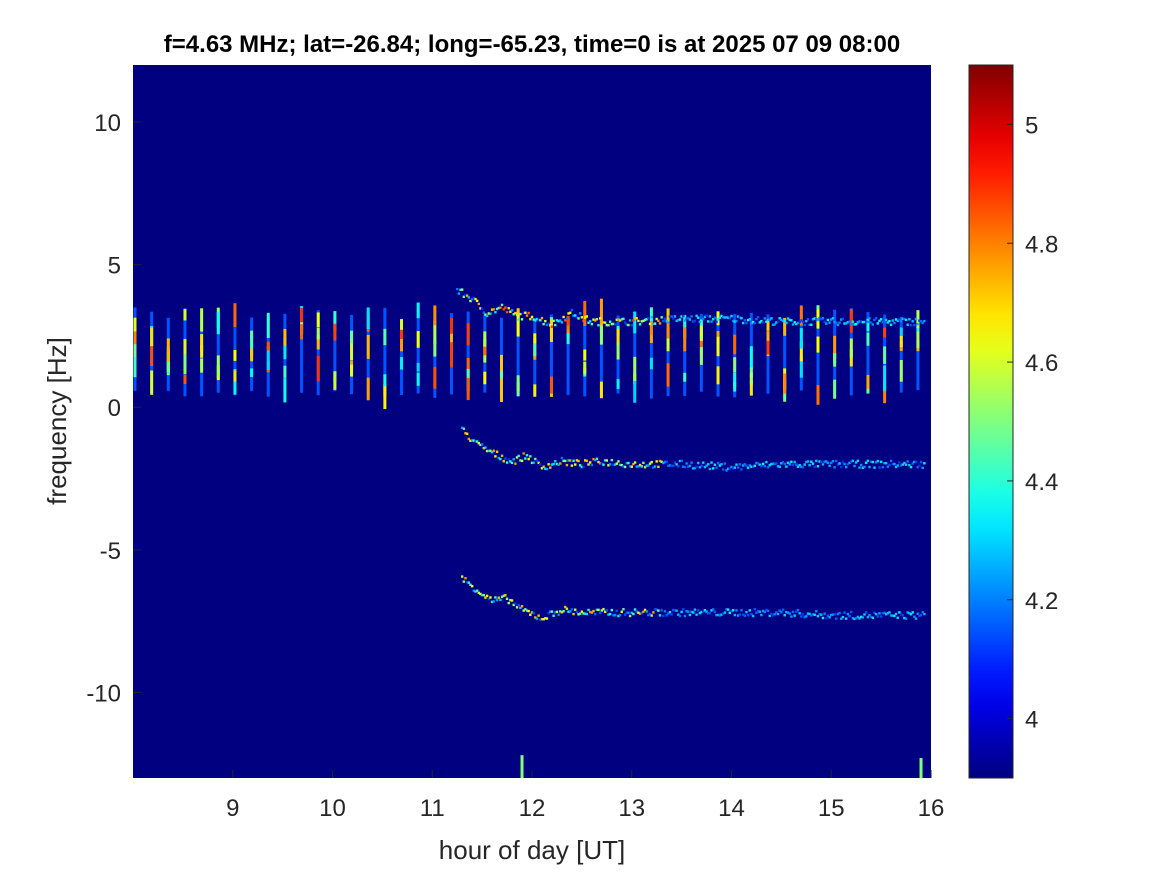  What do you see at coordinates (1041, 244) in the screenshot?
I see `colorbar-tick-label: 4.8` at bounding box center [1041, 244].